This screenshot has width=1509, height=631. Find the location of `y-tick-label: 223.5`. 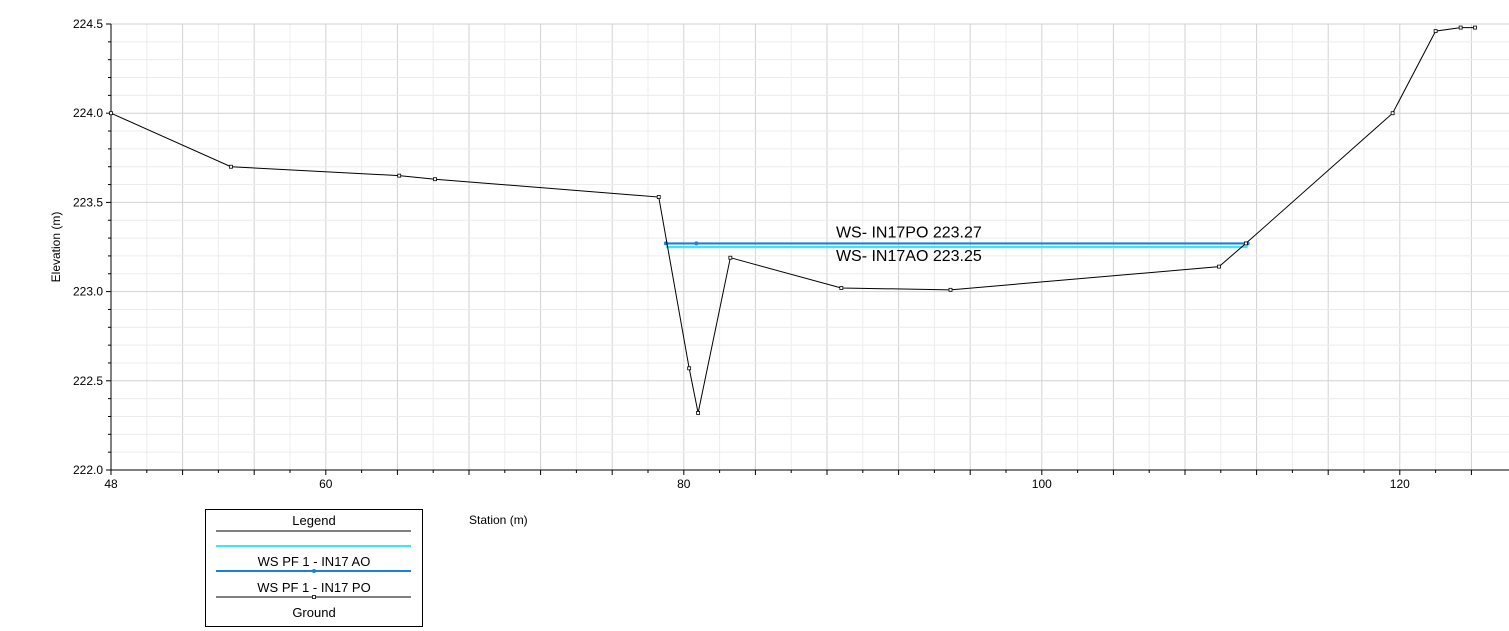

y-tick-label: 223.5 is located at coordinates (88, 202).